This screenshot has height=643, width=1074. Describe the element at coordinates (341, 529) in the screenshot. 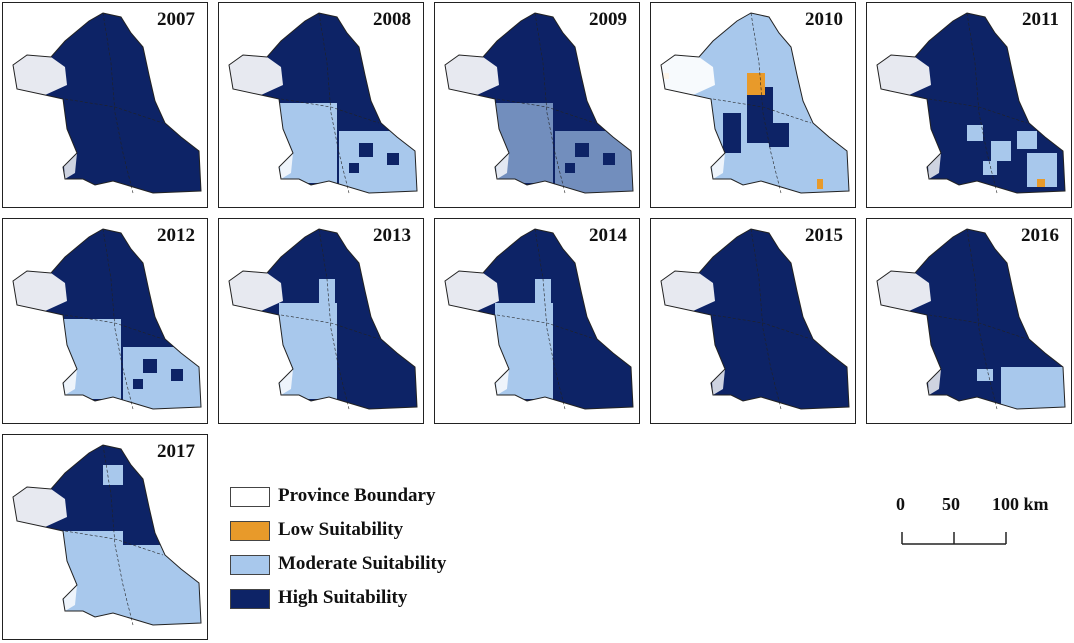

I see `legend-label-low: Low Suitability` at that location.